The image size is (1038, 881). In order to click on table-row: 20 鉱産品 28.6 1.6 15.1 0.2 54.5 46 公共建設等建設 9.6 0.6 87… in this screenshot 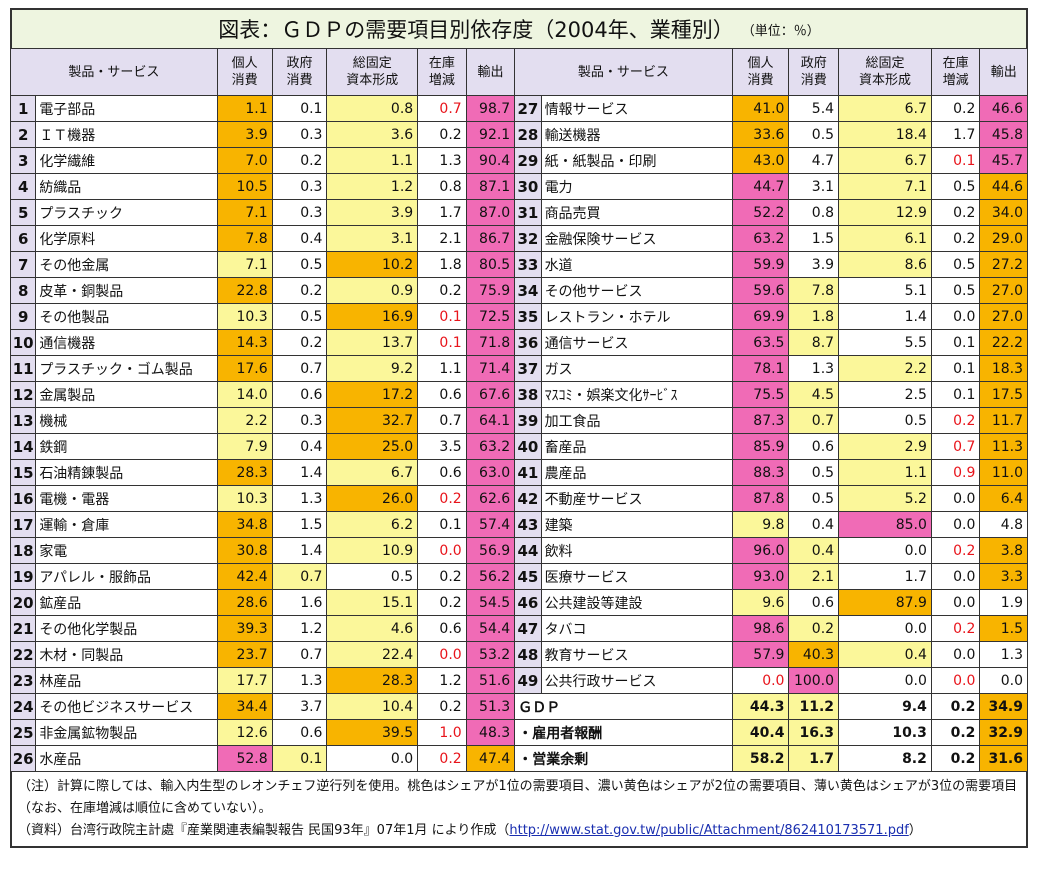, I will do `click(518, 602)`.